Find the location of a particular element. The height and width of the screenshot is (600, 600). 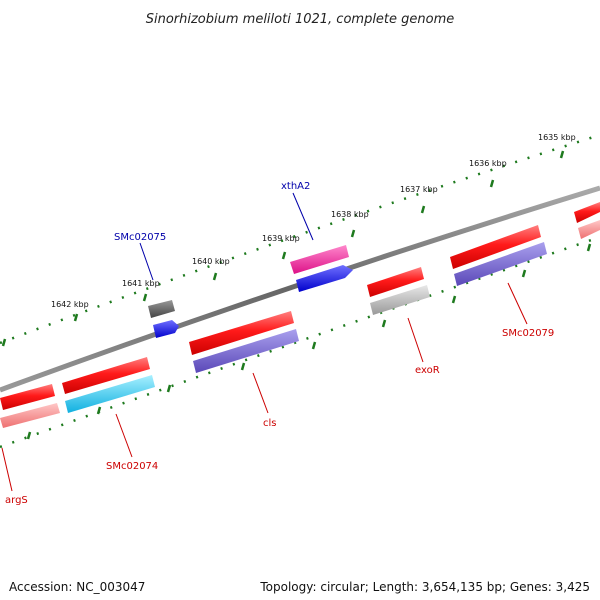

gene-arrow-cls-cds is located at coordinates (246, 351).